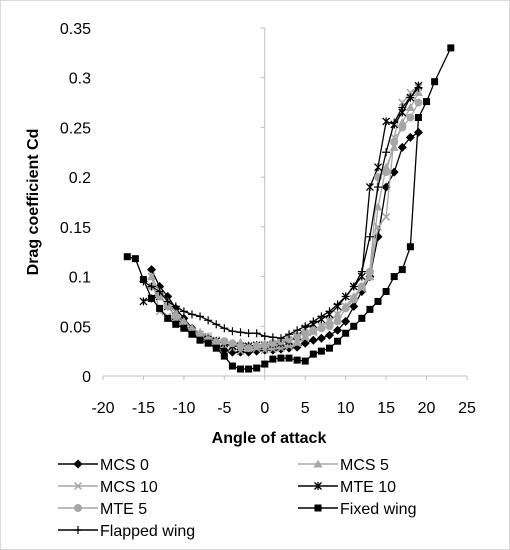  What do you see at coordinates (318, 508) in the screenshot?
I see `legend-marker-fixed-wing` at bounding box center [318, 508].